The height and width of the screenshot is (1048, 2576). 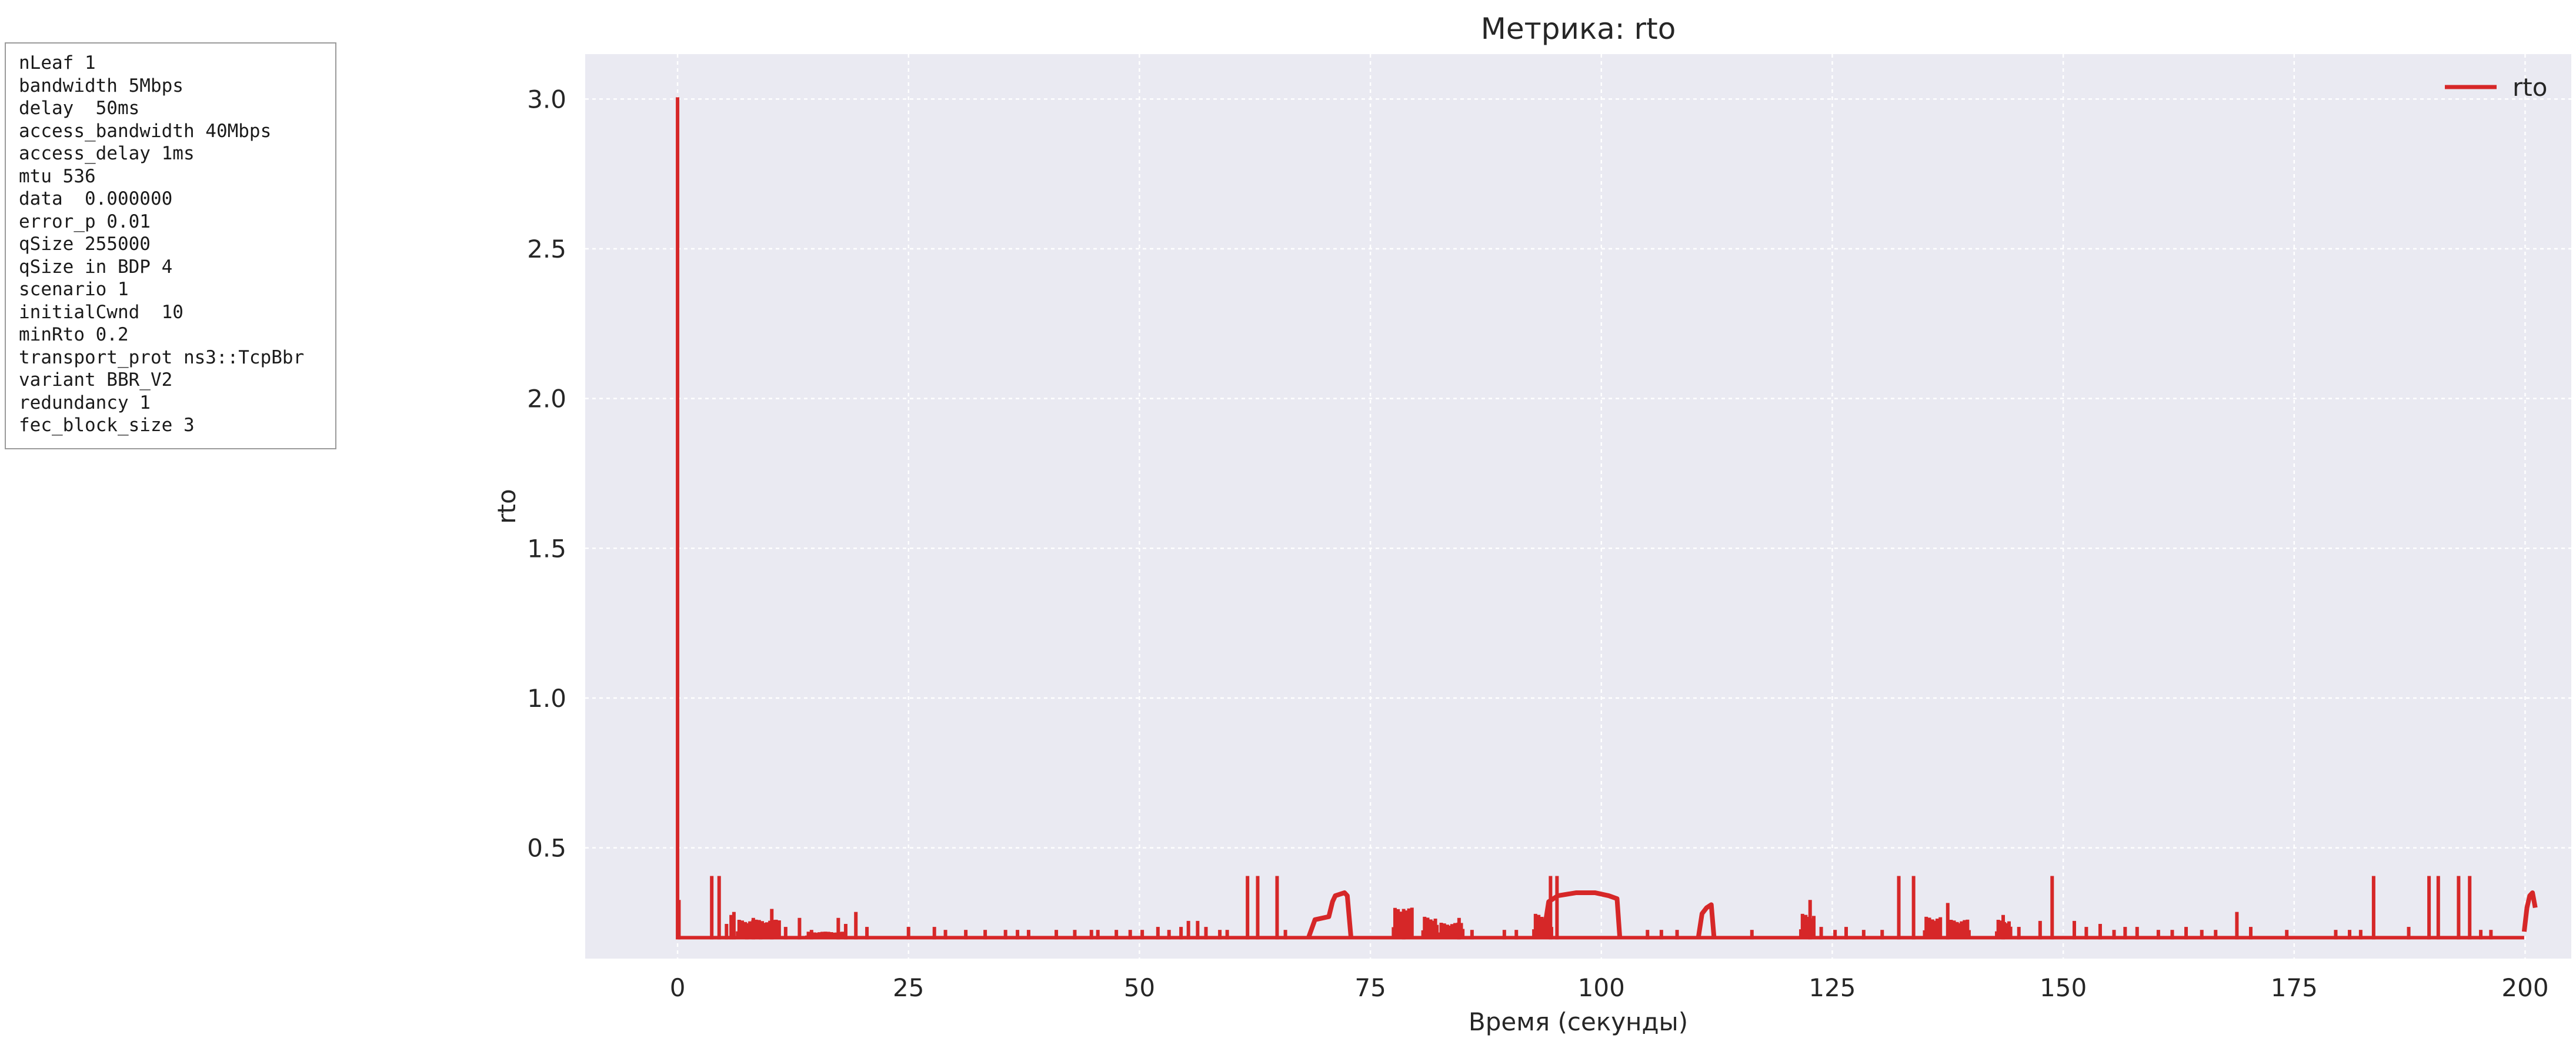 I want to click on param-line: variant BBR_V2, so click(x=96, y=380).